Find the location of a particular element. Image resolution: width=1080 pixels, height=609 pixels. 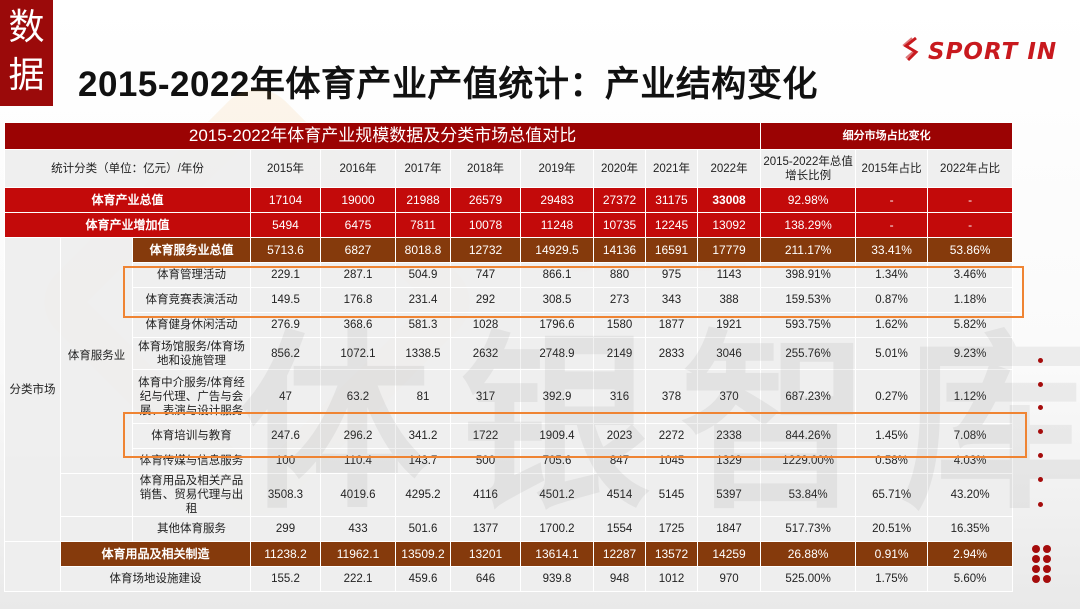

cell: 276.9 is located at coordinates (285, 325).